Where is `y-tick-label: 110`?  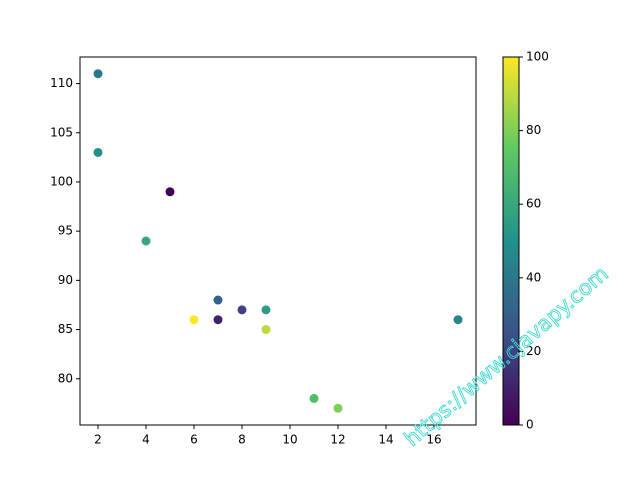 y-tick-label: 110 is located at coordinates (61, 83).